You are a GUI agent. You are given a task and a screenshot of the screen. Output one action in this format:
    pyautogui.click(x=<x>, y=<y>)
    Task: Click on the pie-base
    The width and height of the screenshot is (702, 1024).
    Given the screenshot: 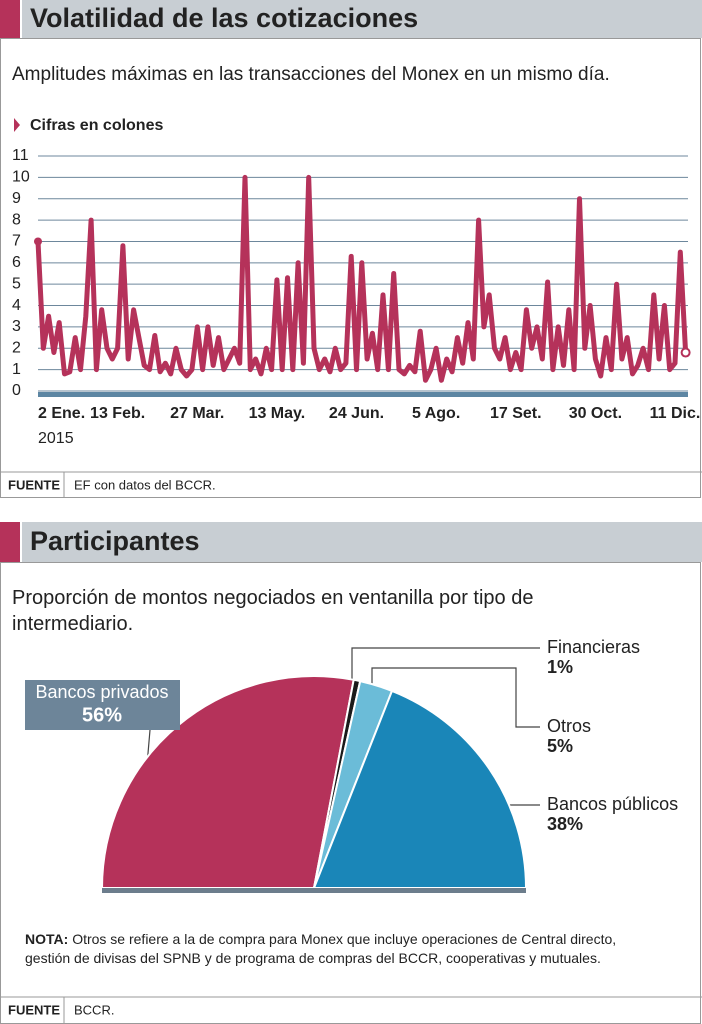 What is the action you would take?
    pyautogui.click(x=314, y=890)
    